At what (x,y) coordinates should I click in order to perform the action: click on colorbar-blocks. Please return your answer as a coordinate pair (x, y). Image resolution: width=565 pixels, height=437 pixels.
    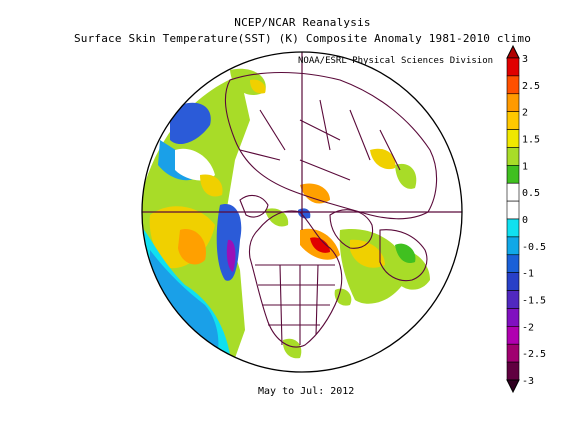
    Looking at the image, I should click on (513, 219).